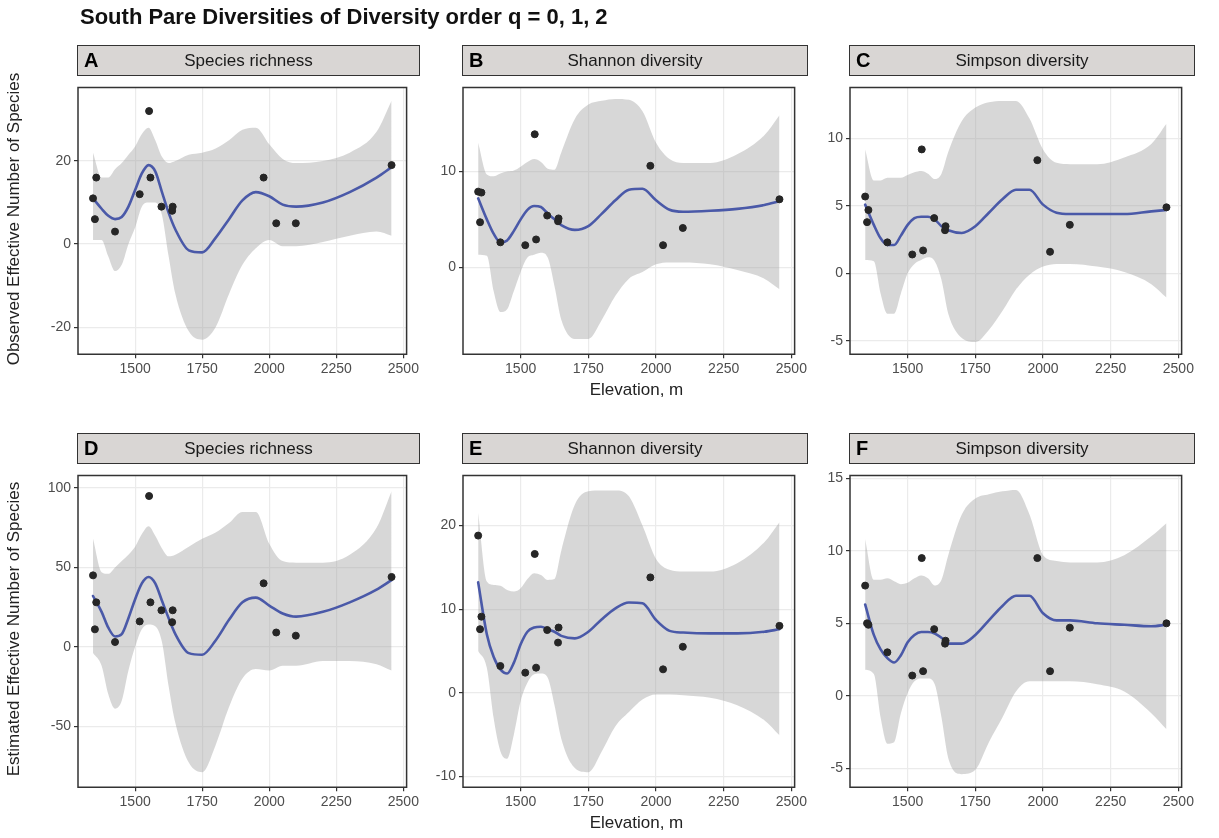 This screenshot has height=838, width=1219. Describe the element at coordinates (91, 60) in the screenshot. I see `chart-subtitle: A` at that location.